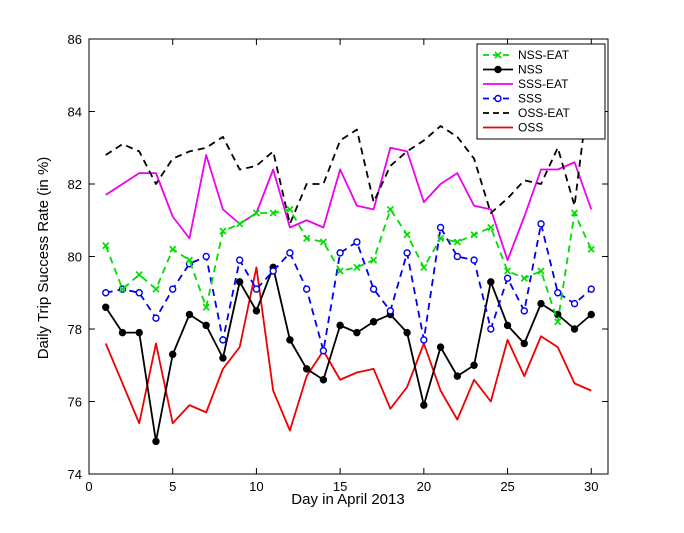 This screenshot has height=533, width=684. What do you see at coordinates (498, 98) in the screenshot?
I see `legend-sss-marker` at bounding box center [498, 98].